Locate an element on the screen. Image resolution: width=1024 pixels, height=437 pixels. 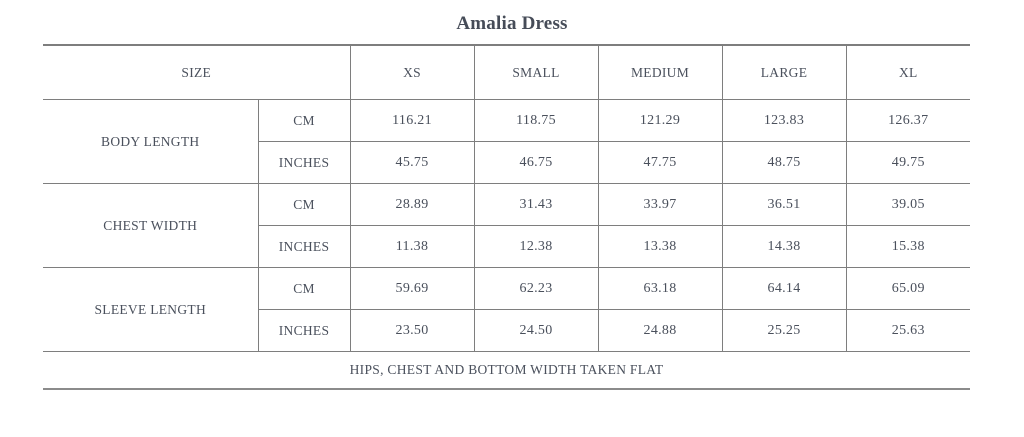
measurement-label-cell: CHEST WIDTH is located at coordinates (151, 225).